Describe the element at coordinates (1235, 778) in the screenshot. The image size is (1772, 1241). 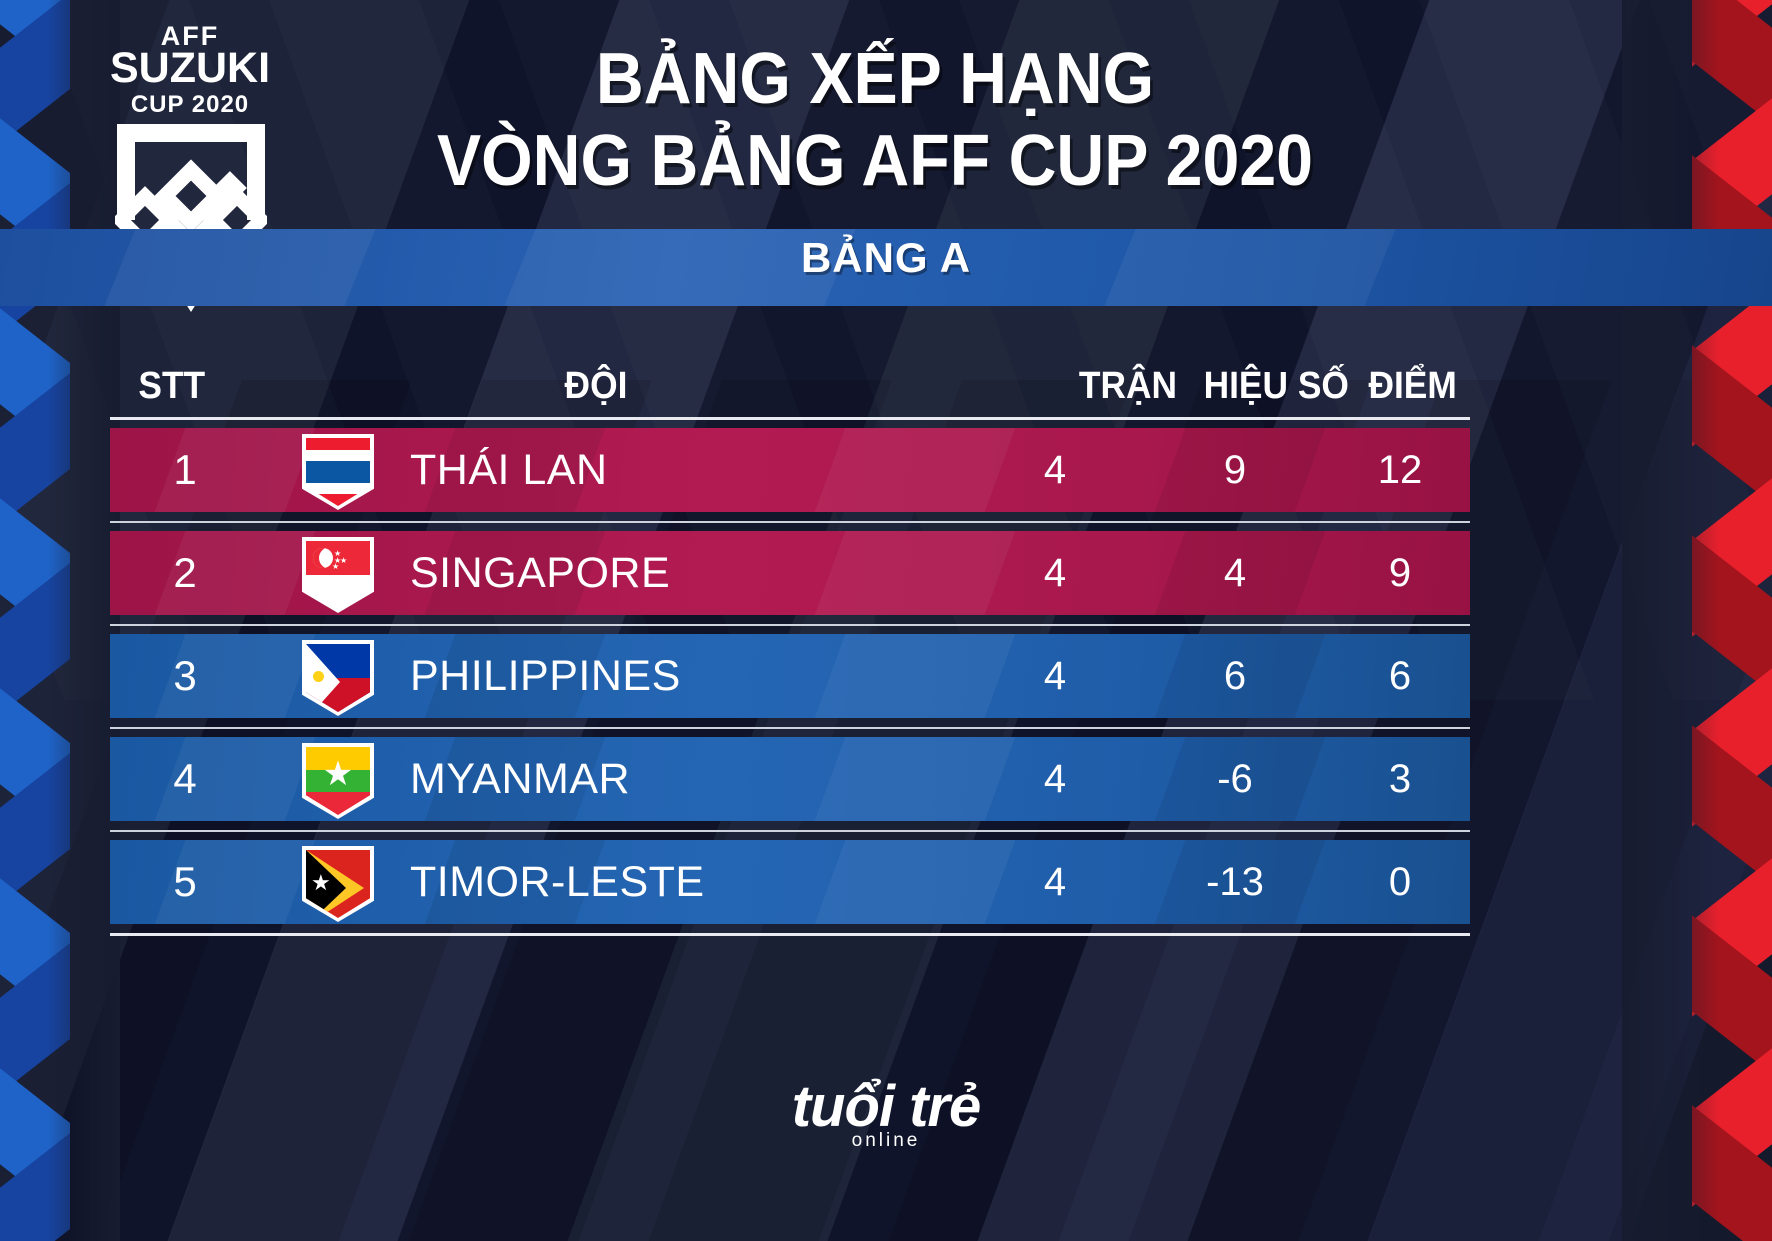
I see `cell-goal-diff: -6` at that location.